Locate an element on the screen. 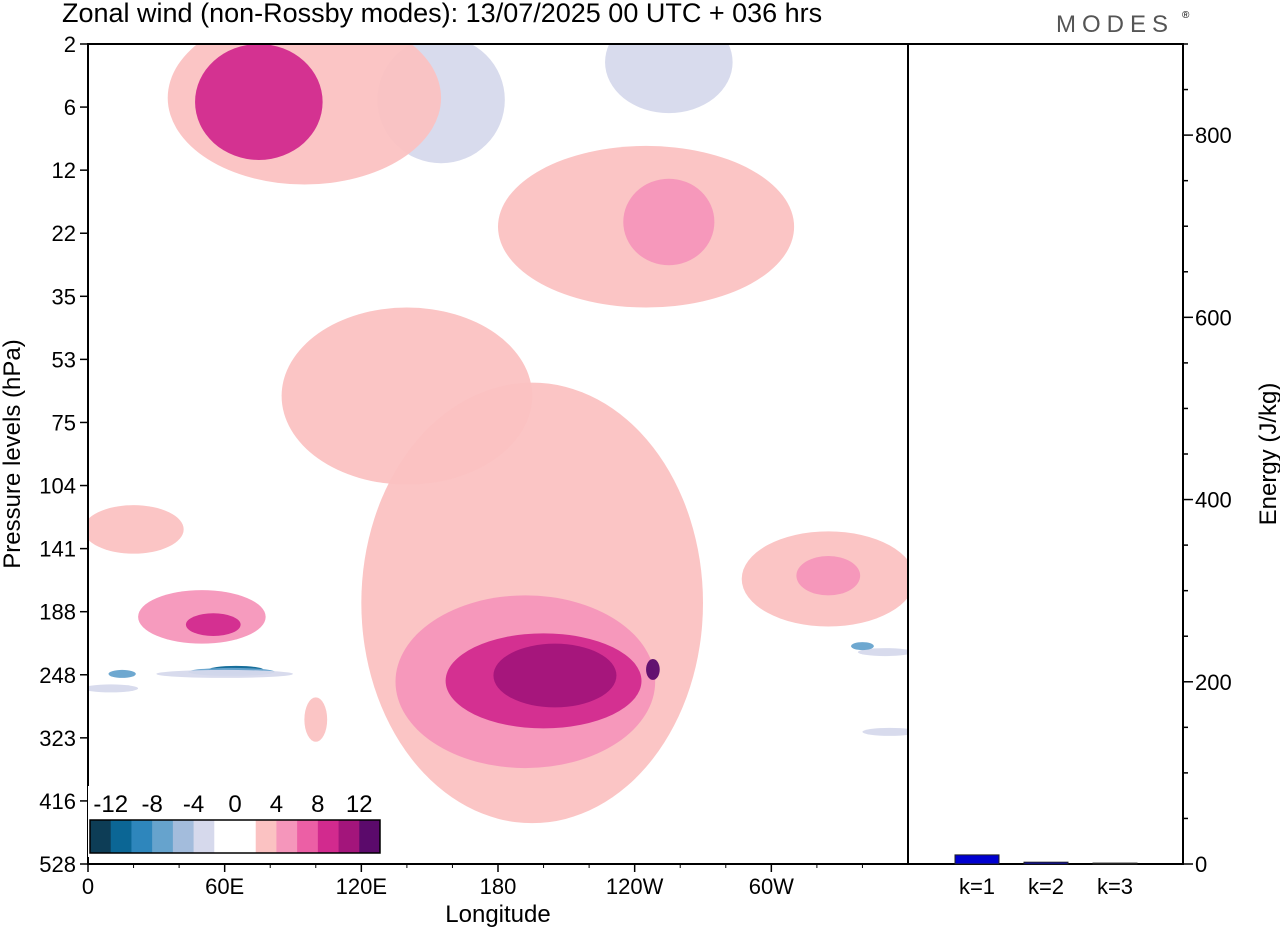 The height and width of the screenshot is (930, 1280). y-tick-label: 188 is located at coordinates (57, 612).